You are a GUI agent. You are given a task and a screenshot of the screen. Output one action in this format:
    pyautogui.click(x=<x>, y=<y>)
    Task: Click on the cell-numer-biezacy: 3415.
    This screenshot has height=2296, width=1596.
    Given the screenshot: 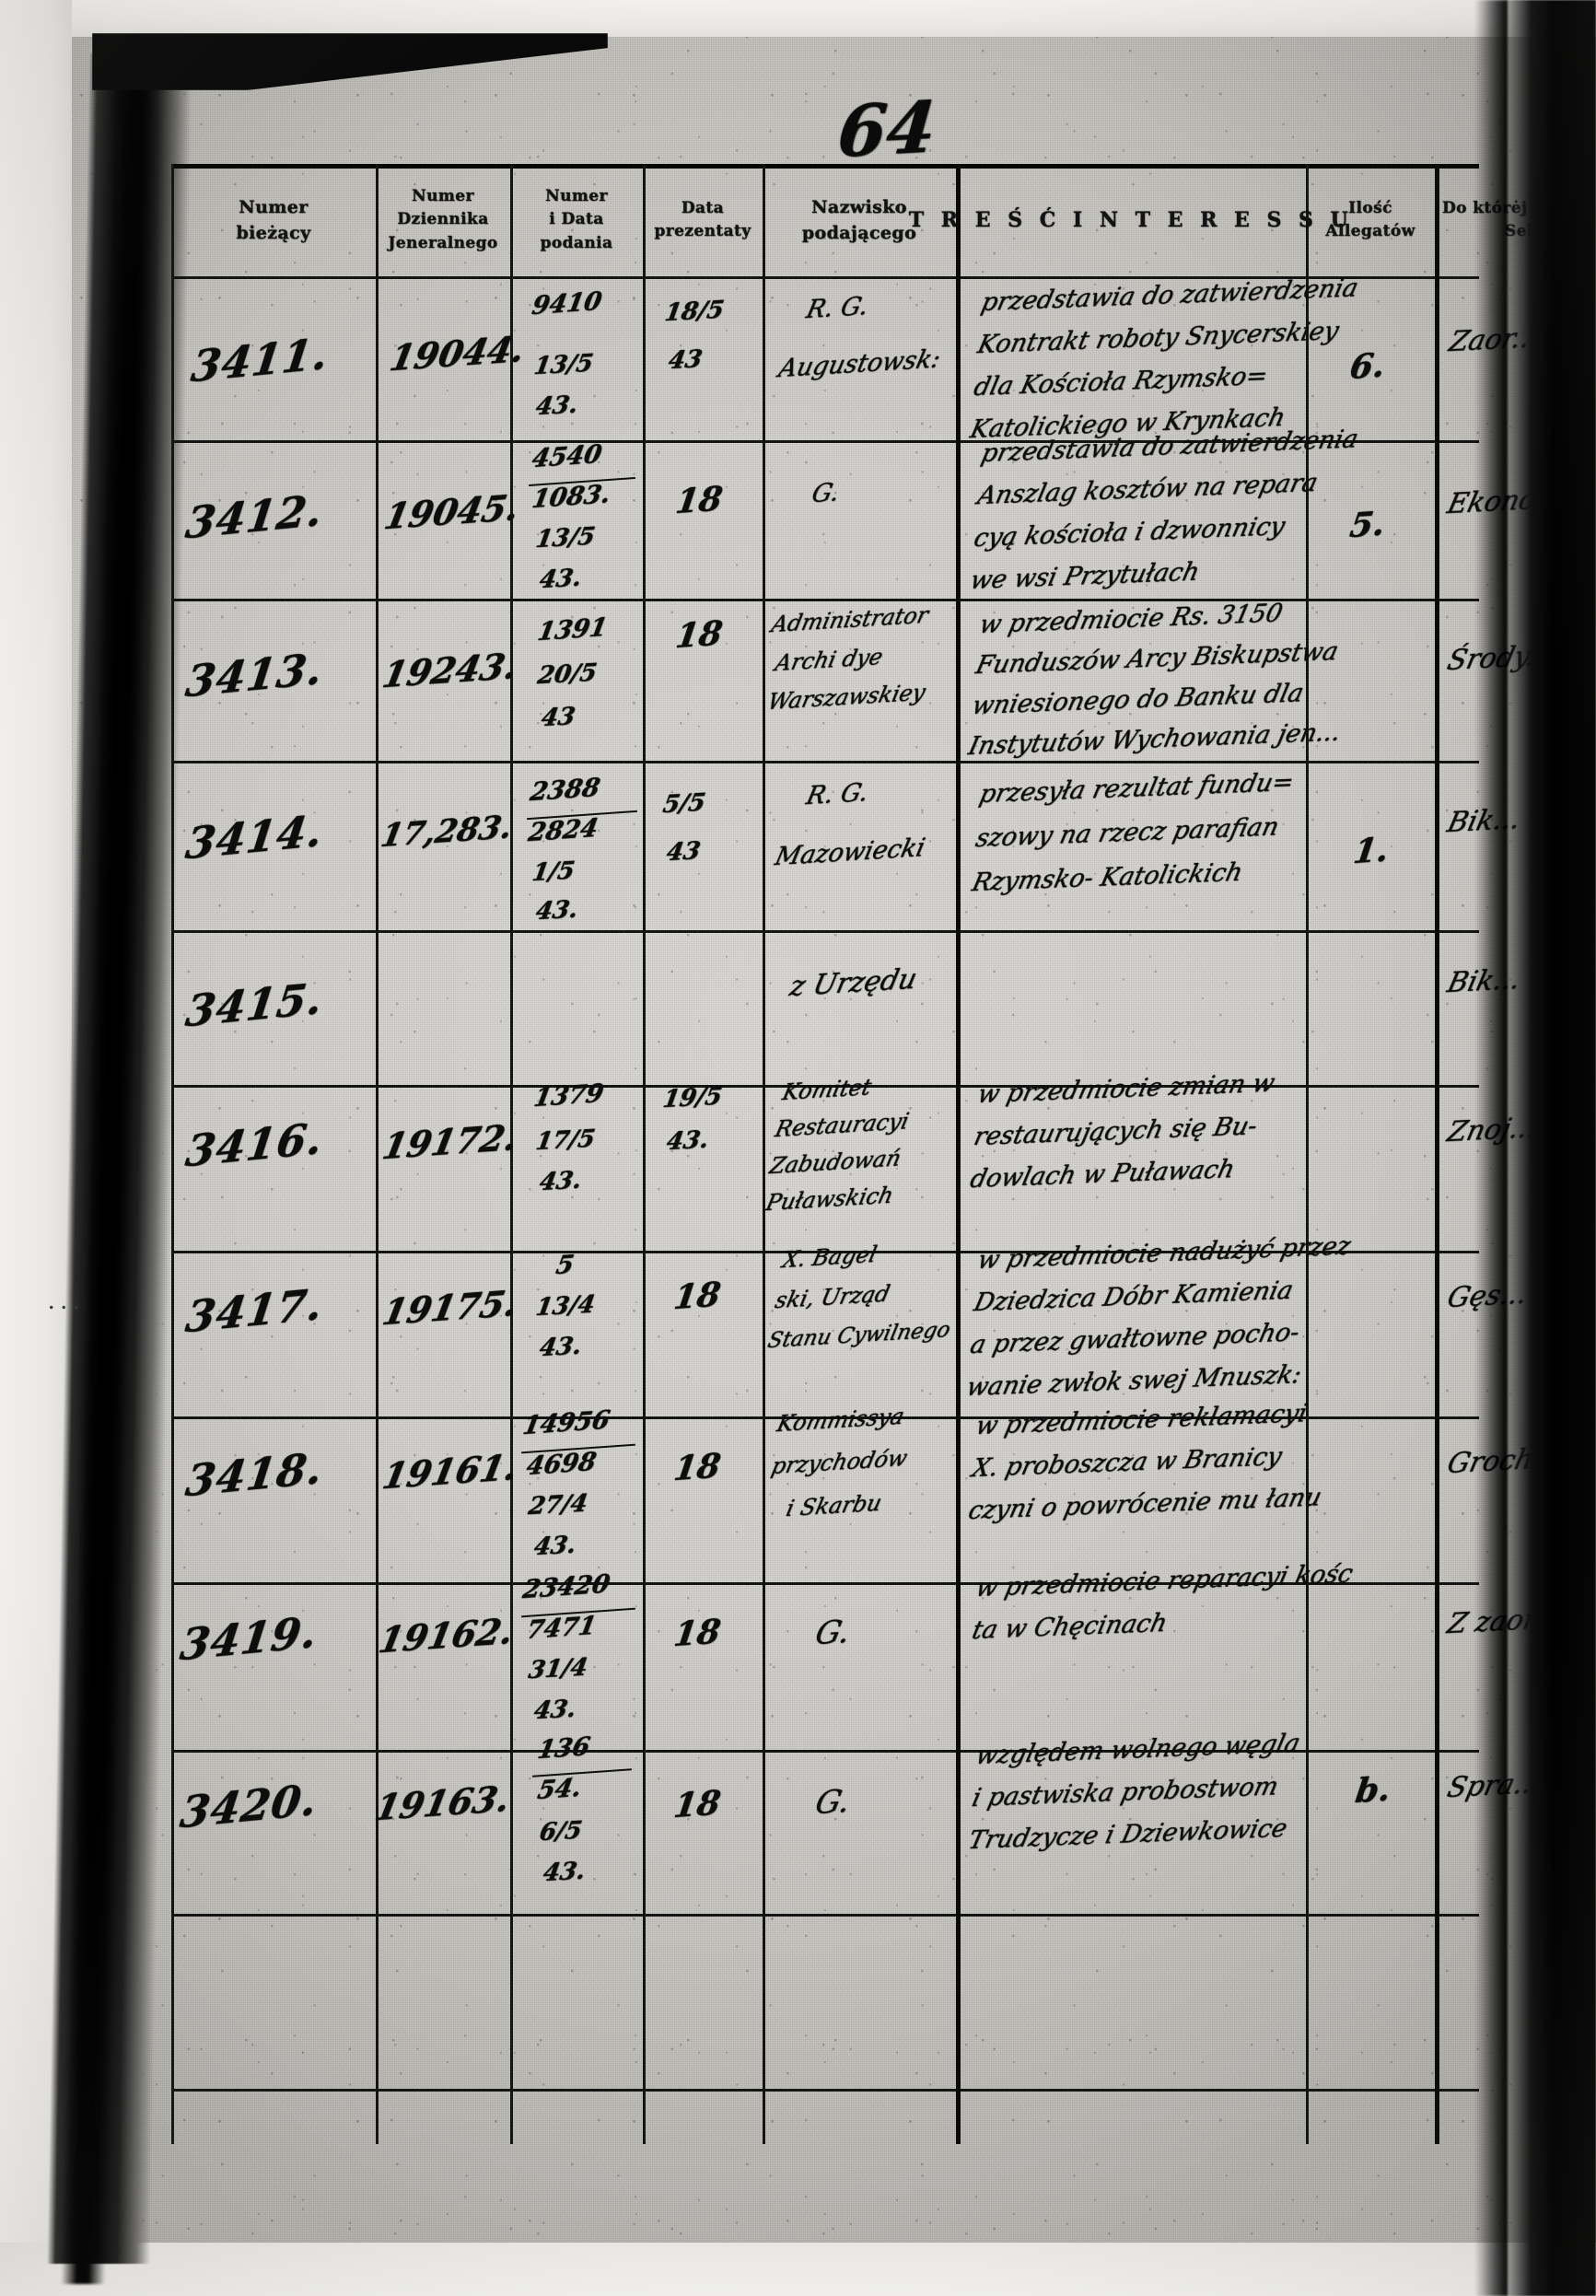 What is the action you would take?
    pyautogui.click(x=255, y=1005)
    